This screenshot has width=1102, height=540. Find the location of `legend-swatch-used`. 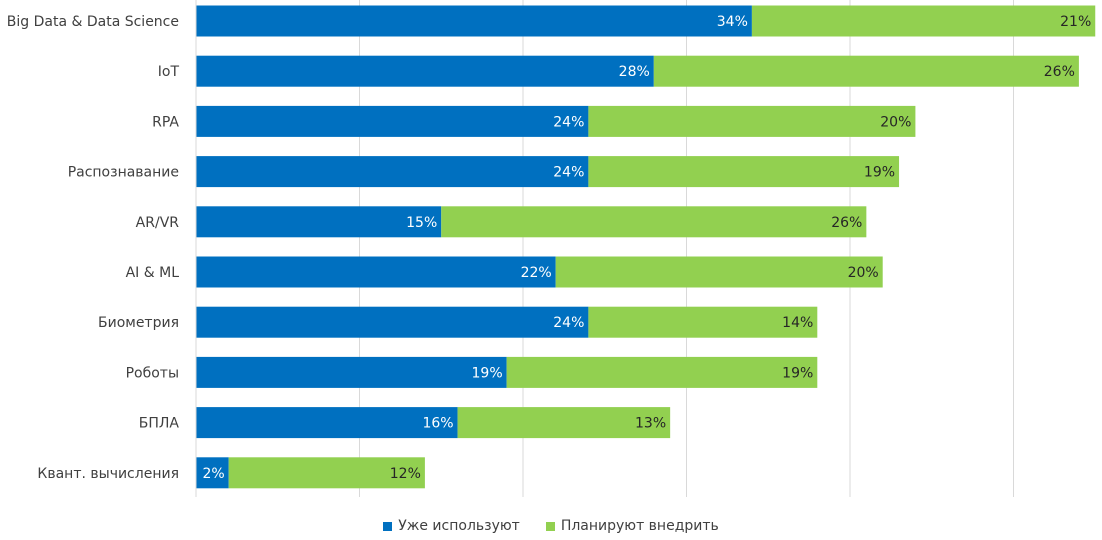

legend-swatch-used is located at coordinates (388, 526).